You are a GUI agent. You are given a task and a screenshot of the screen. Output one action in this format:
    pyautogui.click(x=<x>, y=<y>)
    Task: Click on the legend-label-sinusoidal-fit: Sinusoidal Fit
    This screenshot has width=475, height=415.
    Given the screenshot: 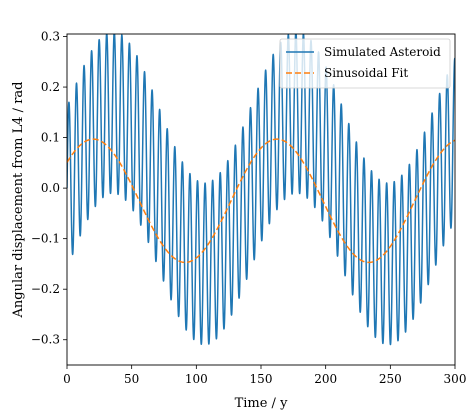 What is the action you would take?
    pyautogui.click(x=366, y=73)
    